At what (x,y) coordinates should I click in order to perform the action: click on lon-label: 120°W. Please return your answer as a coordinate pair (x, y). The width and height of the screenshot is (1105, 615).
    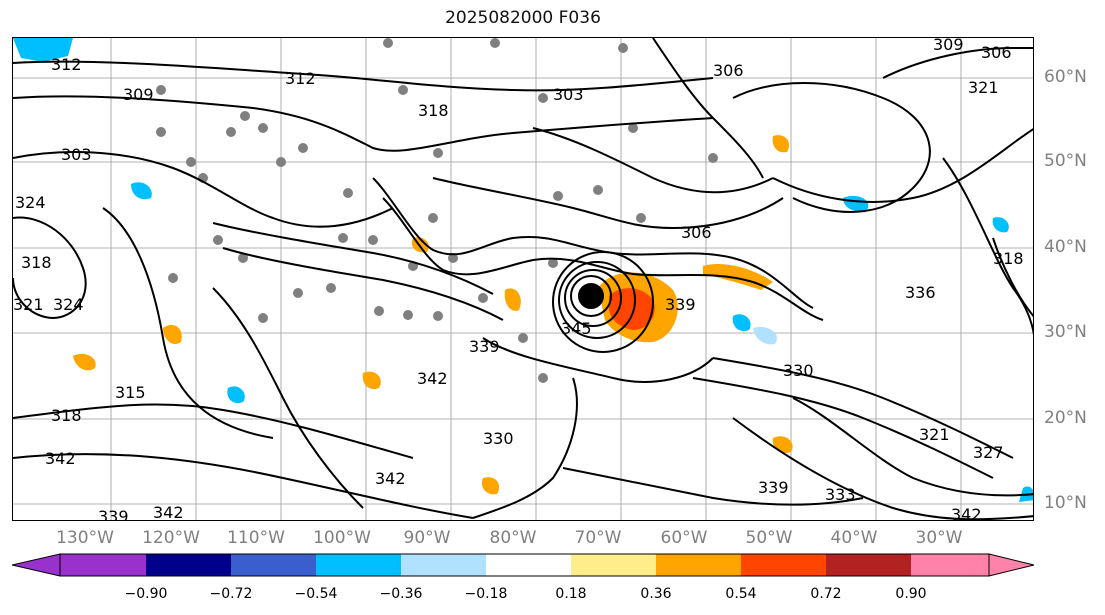
    Looking at the image, I should click on (171, 538).